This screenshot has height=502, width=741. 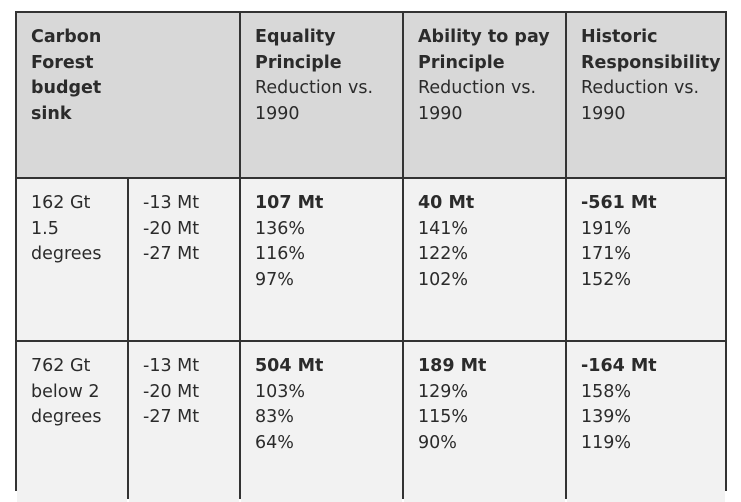 I want to click on header-carbon-budget-forest-sink: Carbon Forest budget sink, so click(x=128, y=95).